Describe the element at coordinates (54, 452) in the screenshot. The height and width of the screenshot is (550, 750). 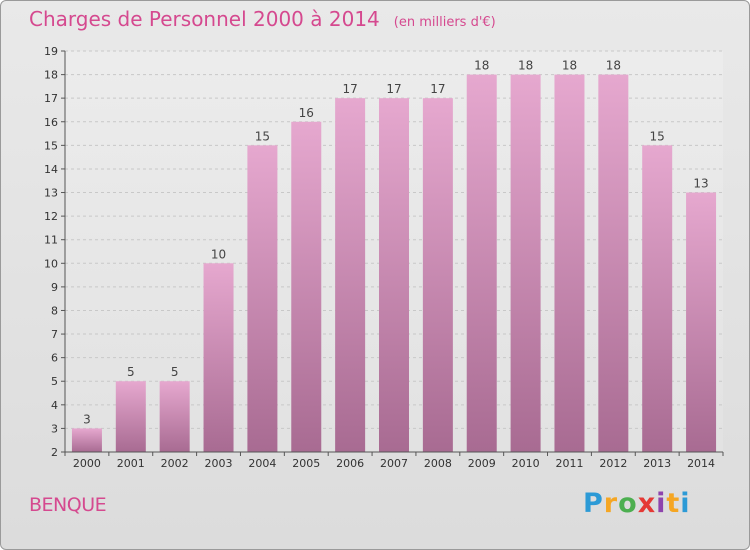
I see `y-tick-label: 2` at that location.